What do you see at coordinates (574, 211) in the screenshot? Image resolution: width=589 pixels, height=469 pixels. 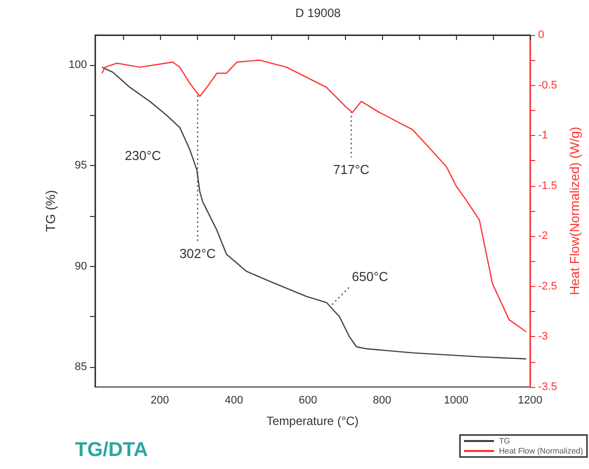 I see `y2-axis-title: Heat Flow(Normalized) (W/g)` at bounding box center [574, 211].